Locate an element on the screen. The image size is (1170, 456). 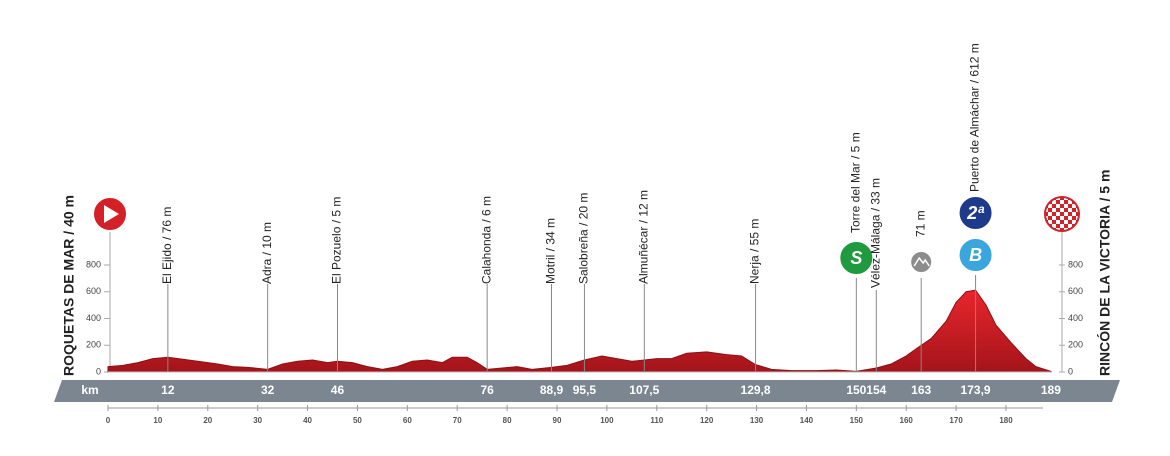
waypoint-name: Adra / 10 m is located at coordinates (267, 253).